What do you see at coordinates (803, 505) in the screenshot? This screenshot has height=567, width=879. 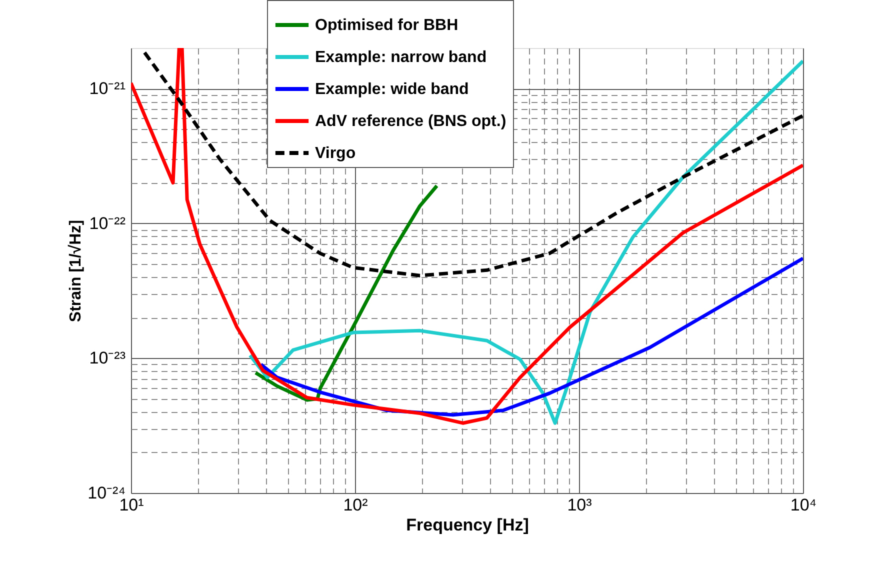 I see `x-tick-label: 10⁴` at bounding box center [803, 505].